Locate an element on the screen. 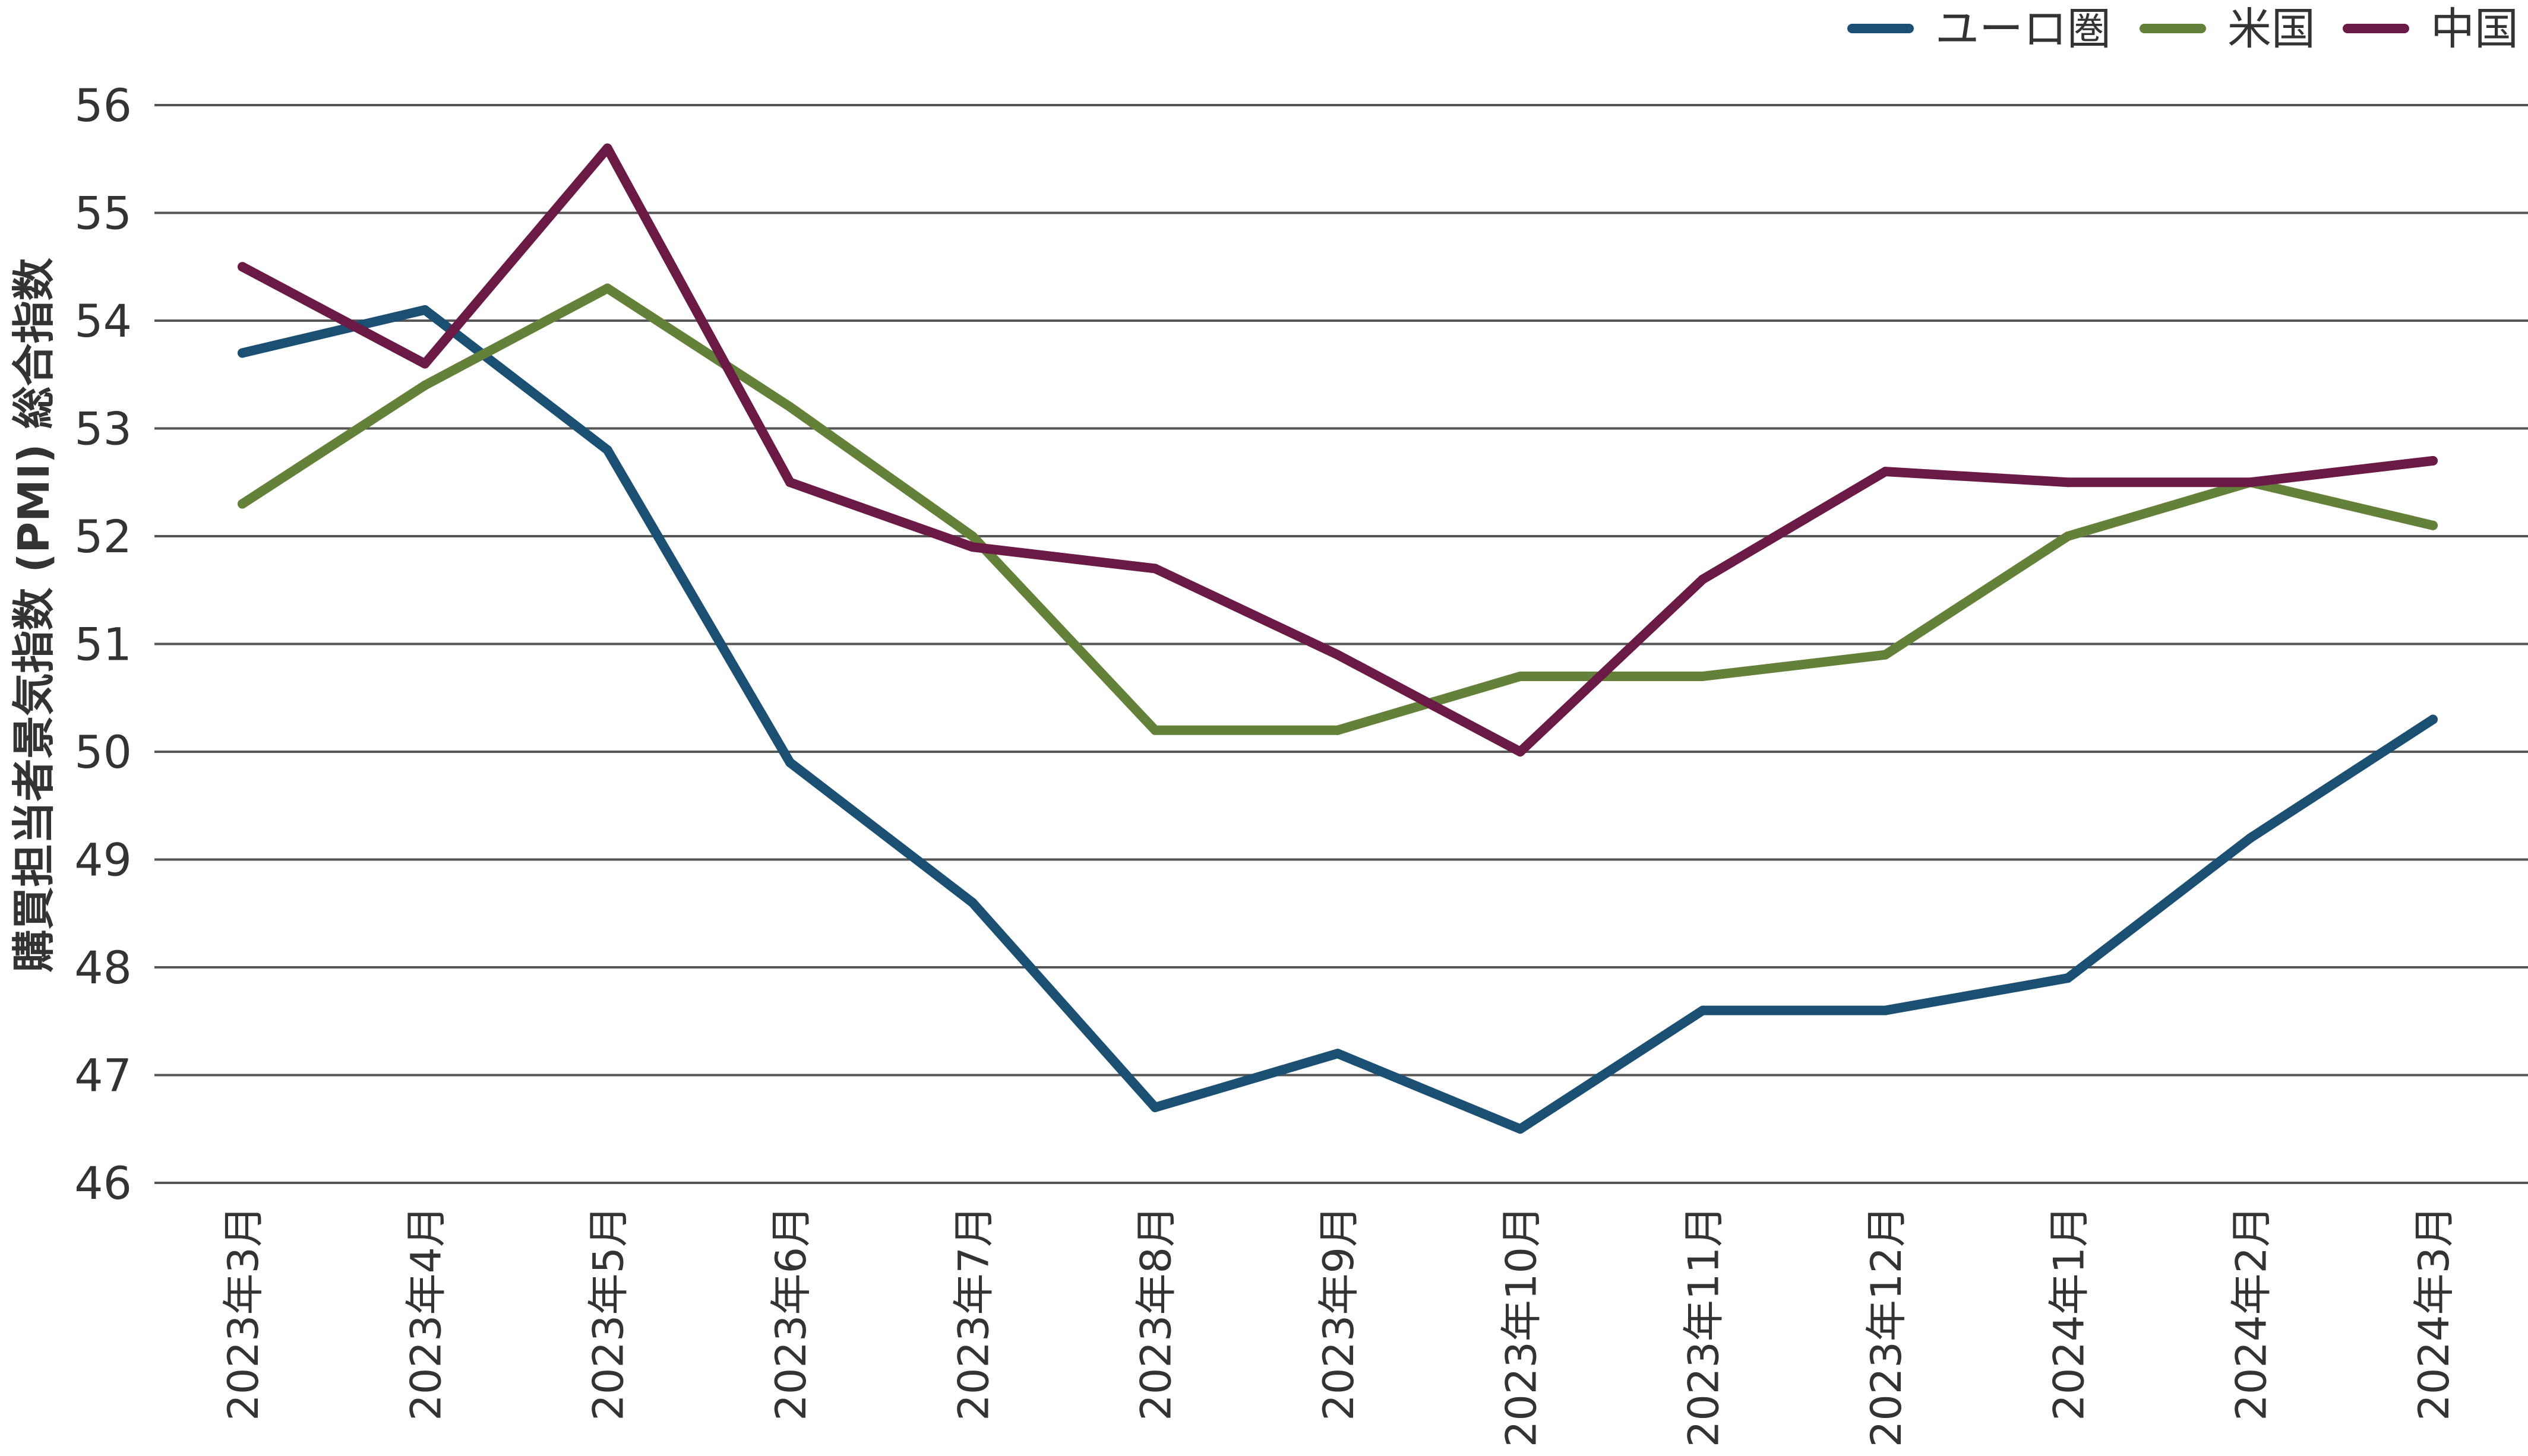 The height and width of the screenshot is (1456, 2528). x-tick-label: 2023年5月 is located at coordinates (609, 1313).